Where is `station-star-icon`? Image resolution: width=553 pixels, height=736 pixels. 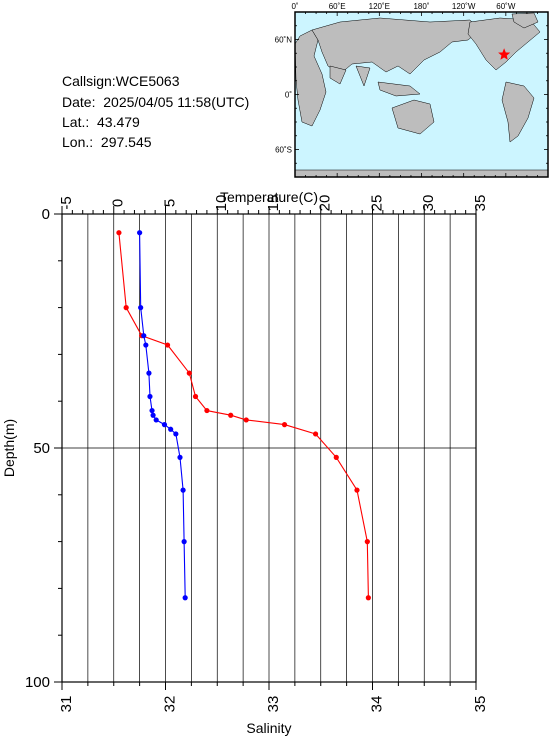
station-star-icon is located at coordinates (504, 54).